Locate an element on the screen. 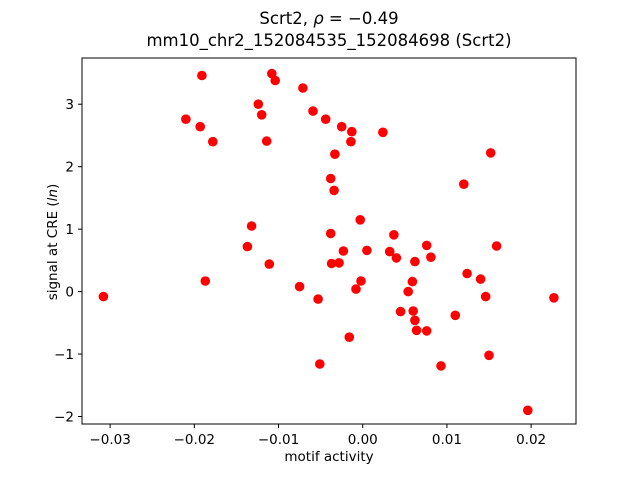 This screenshot has width=640, height=480. plot-subtitle: mm10_chr2_152084535_152084698 (Scrt2) is located at coordinates (329, 40).